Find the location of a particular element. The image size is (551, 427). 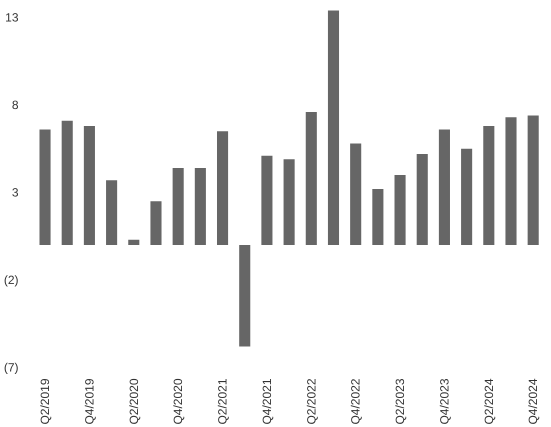

x-tick-label: Q2/2023 is located at coordinates (400, 401).